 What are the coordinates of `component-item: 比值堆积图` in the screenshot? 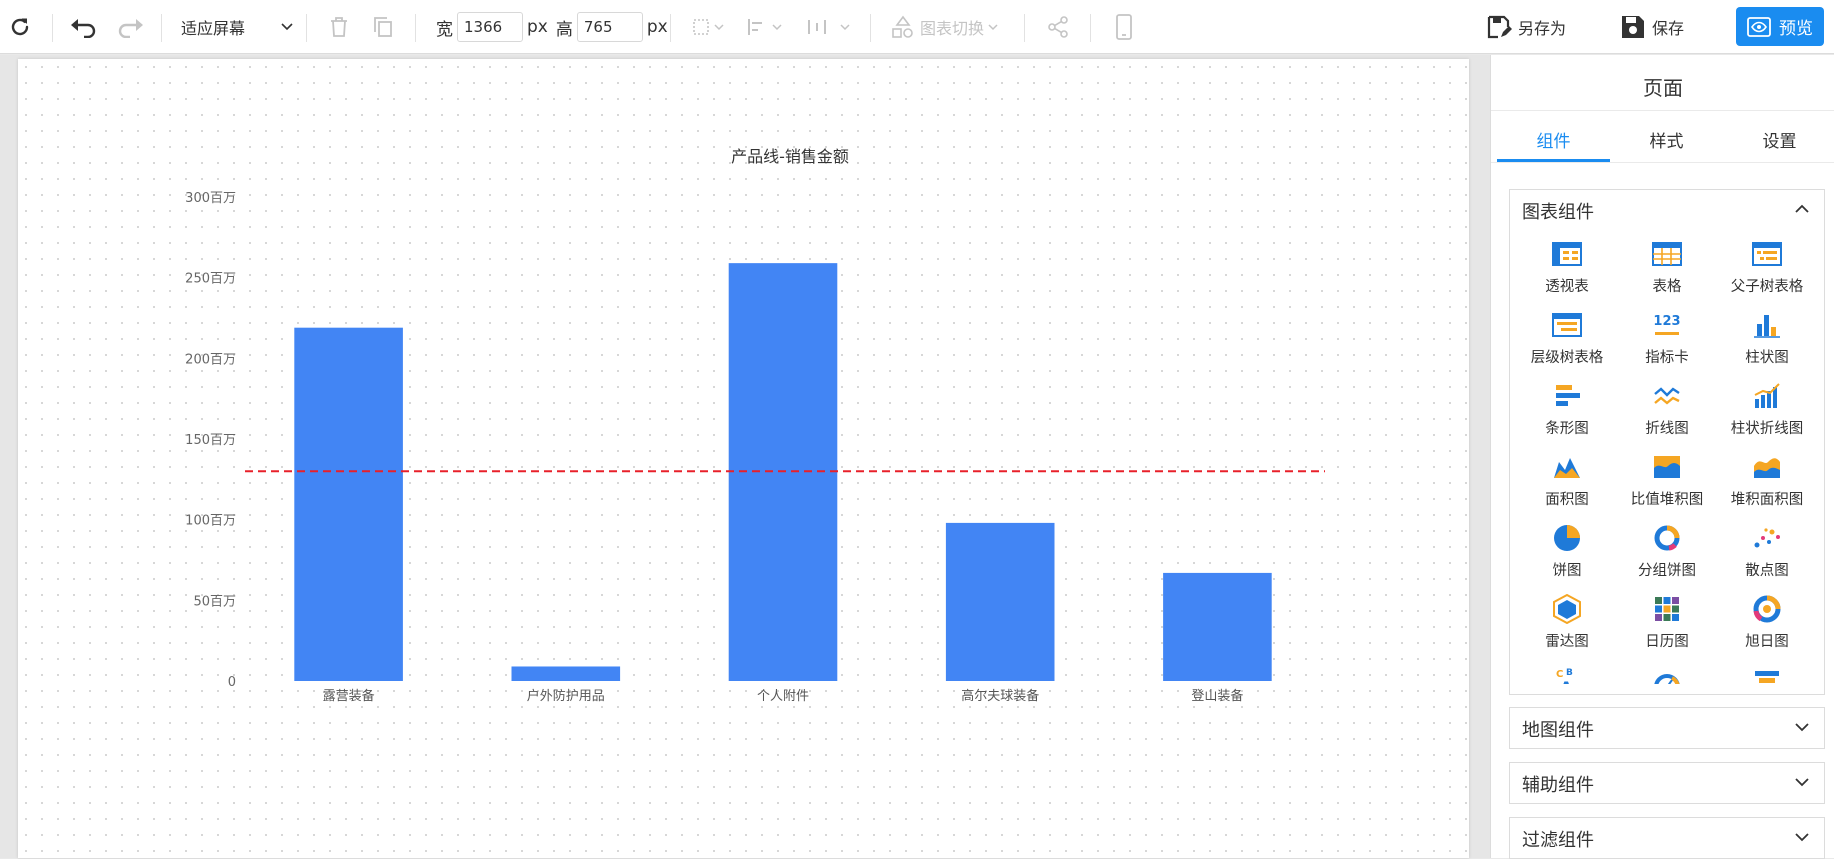 It's located at (1667, 484).